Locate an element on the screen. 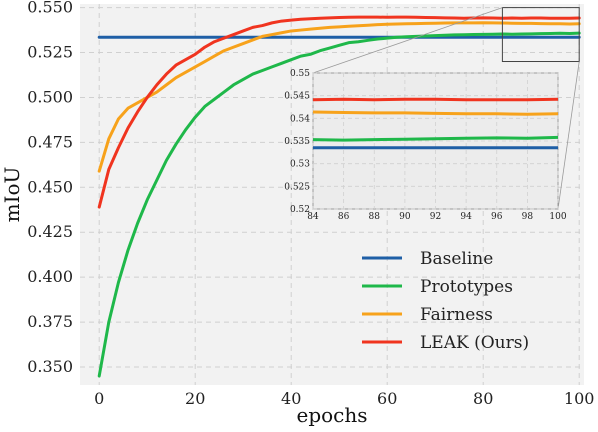  legend-label: LEAK (Ours) is located at coordinates (474, 343).